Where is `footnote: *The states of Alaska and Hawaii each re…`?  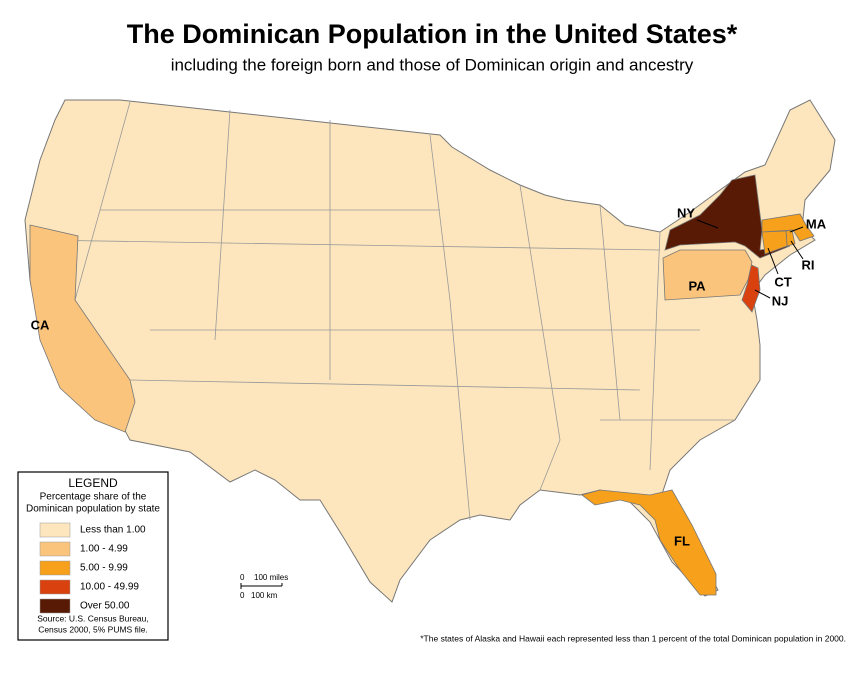 footnote: *The states of Alaska and Hawaii each re… is located at coordinates (633, 638).